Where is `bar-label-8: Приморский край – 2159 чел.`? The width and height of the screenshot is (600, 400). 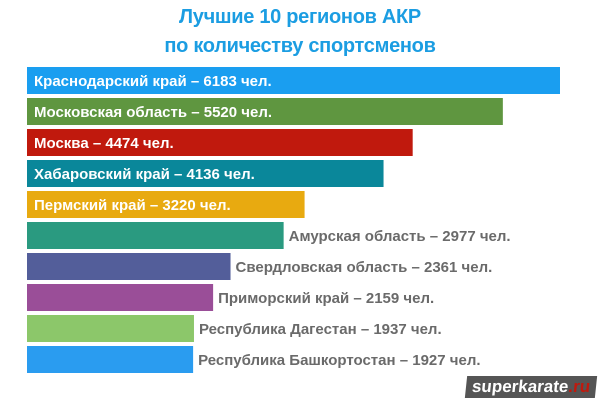
bar-label-8: Приморский край – 2159 чел. is located at coordinates (326, 298).